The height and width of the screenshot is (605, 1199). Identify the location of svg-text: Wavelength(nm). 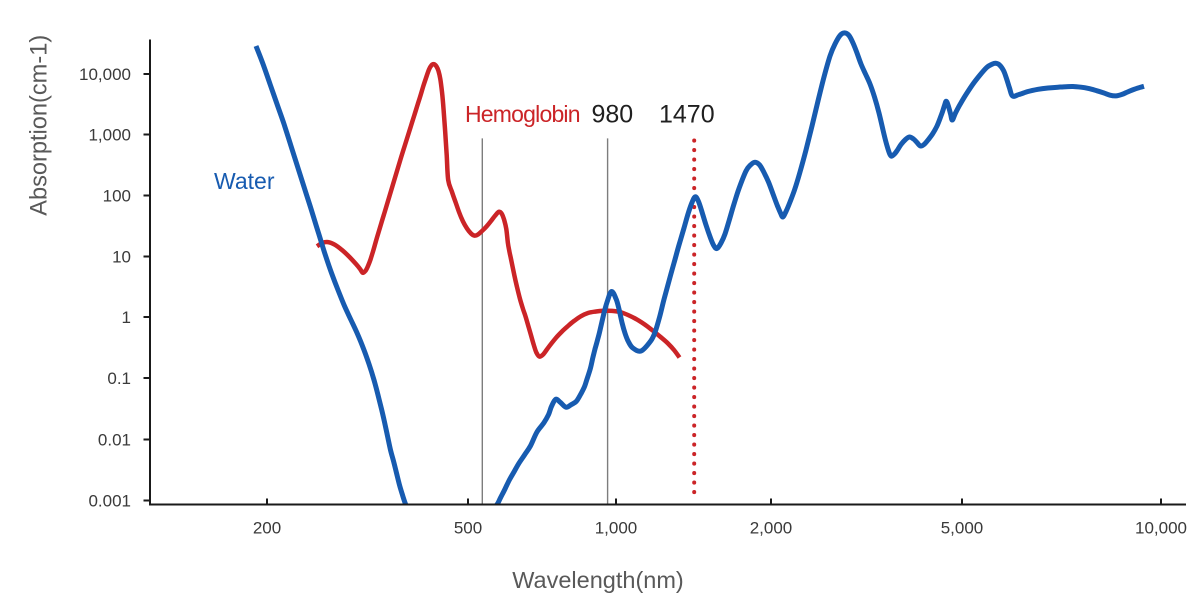
(598, 580).